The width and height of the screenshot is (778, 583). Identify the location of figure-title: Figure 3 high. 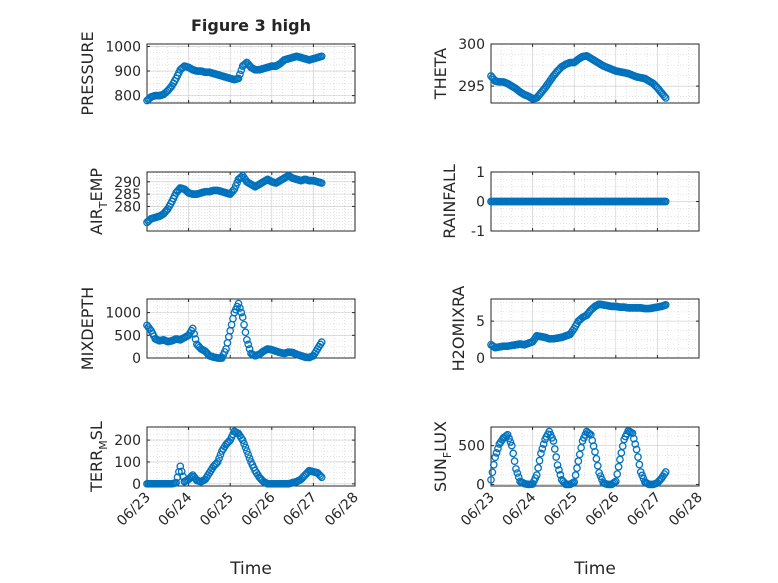
(251, 25).